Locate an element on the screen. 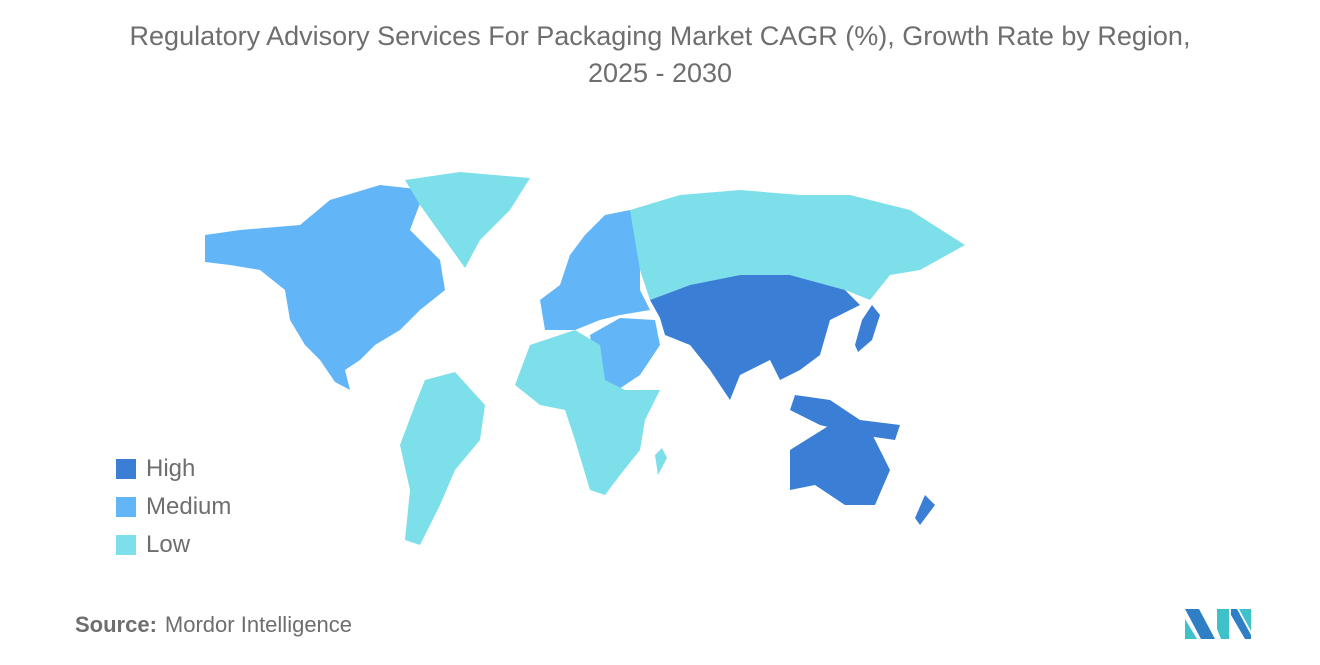 This screenshot has width=1320, height=665. source-value: Mordor Intelligence is located at coordinates (258, 624).